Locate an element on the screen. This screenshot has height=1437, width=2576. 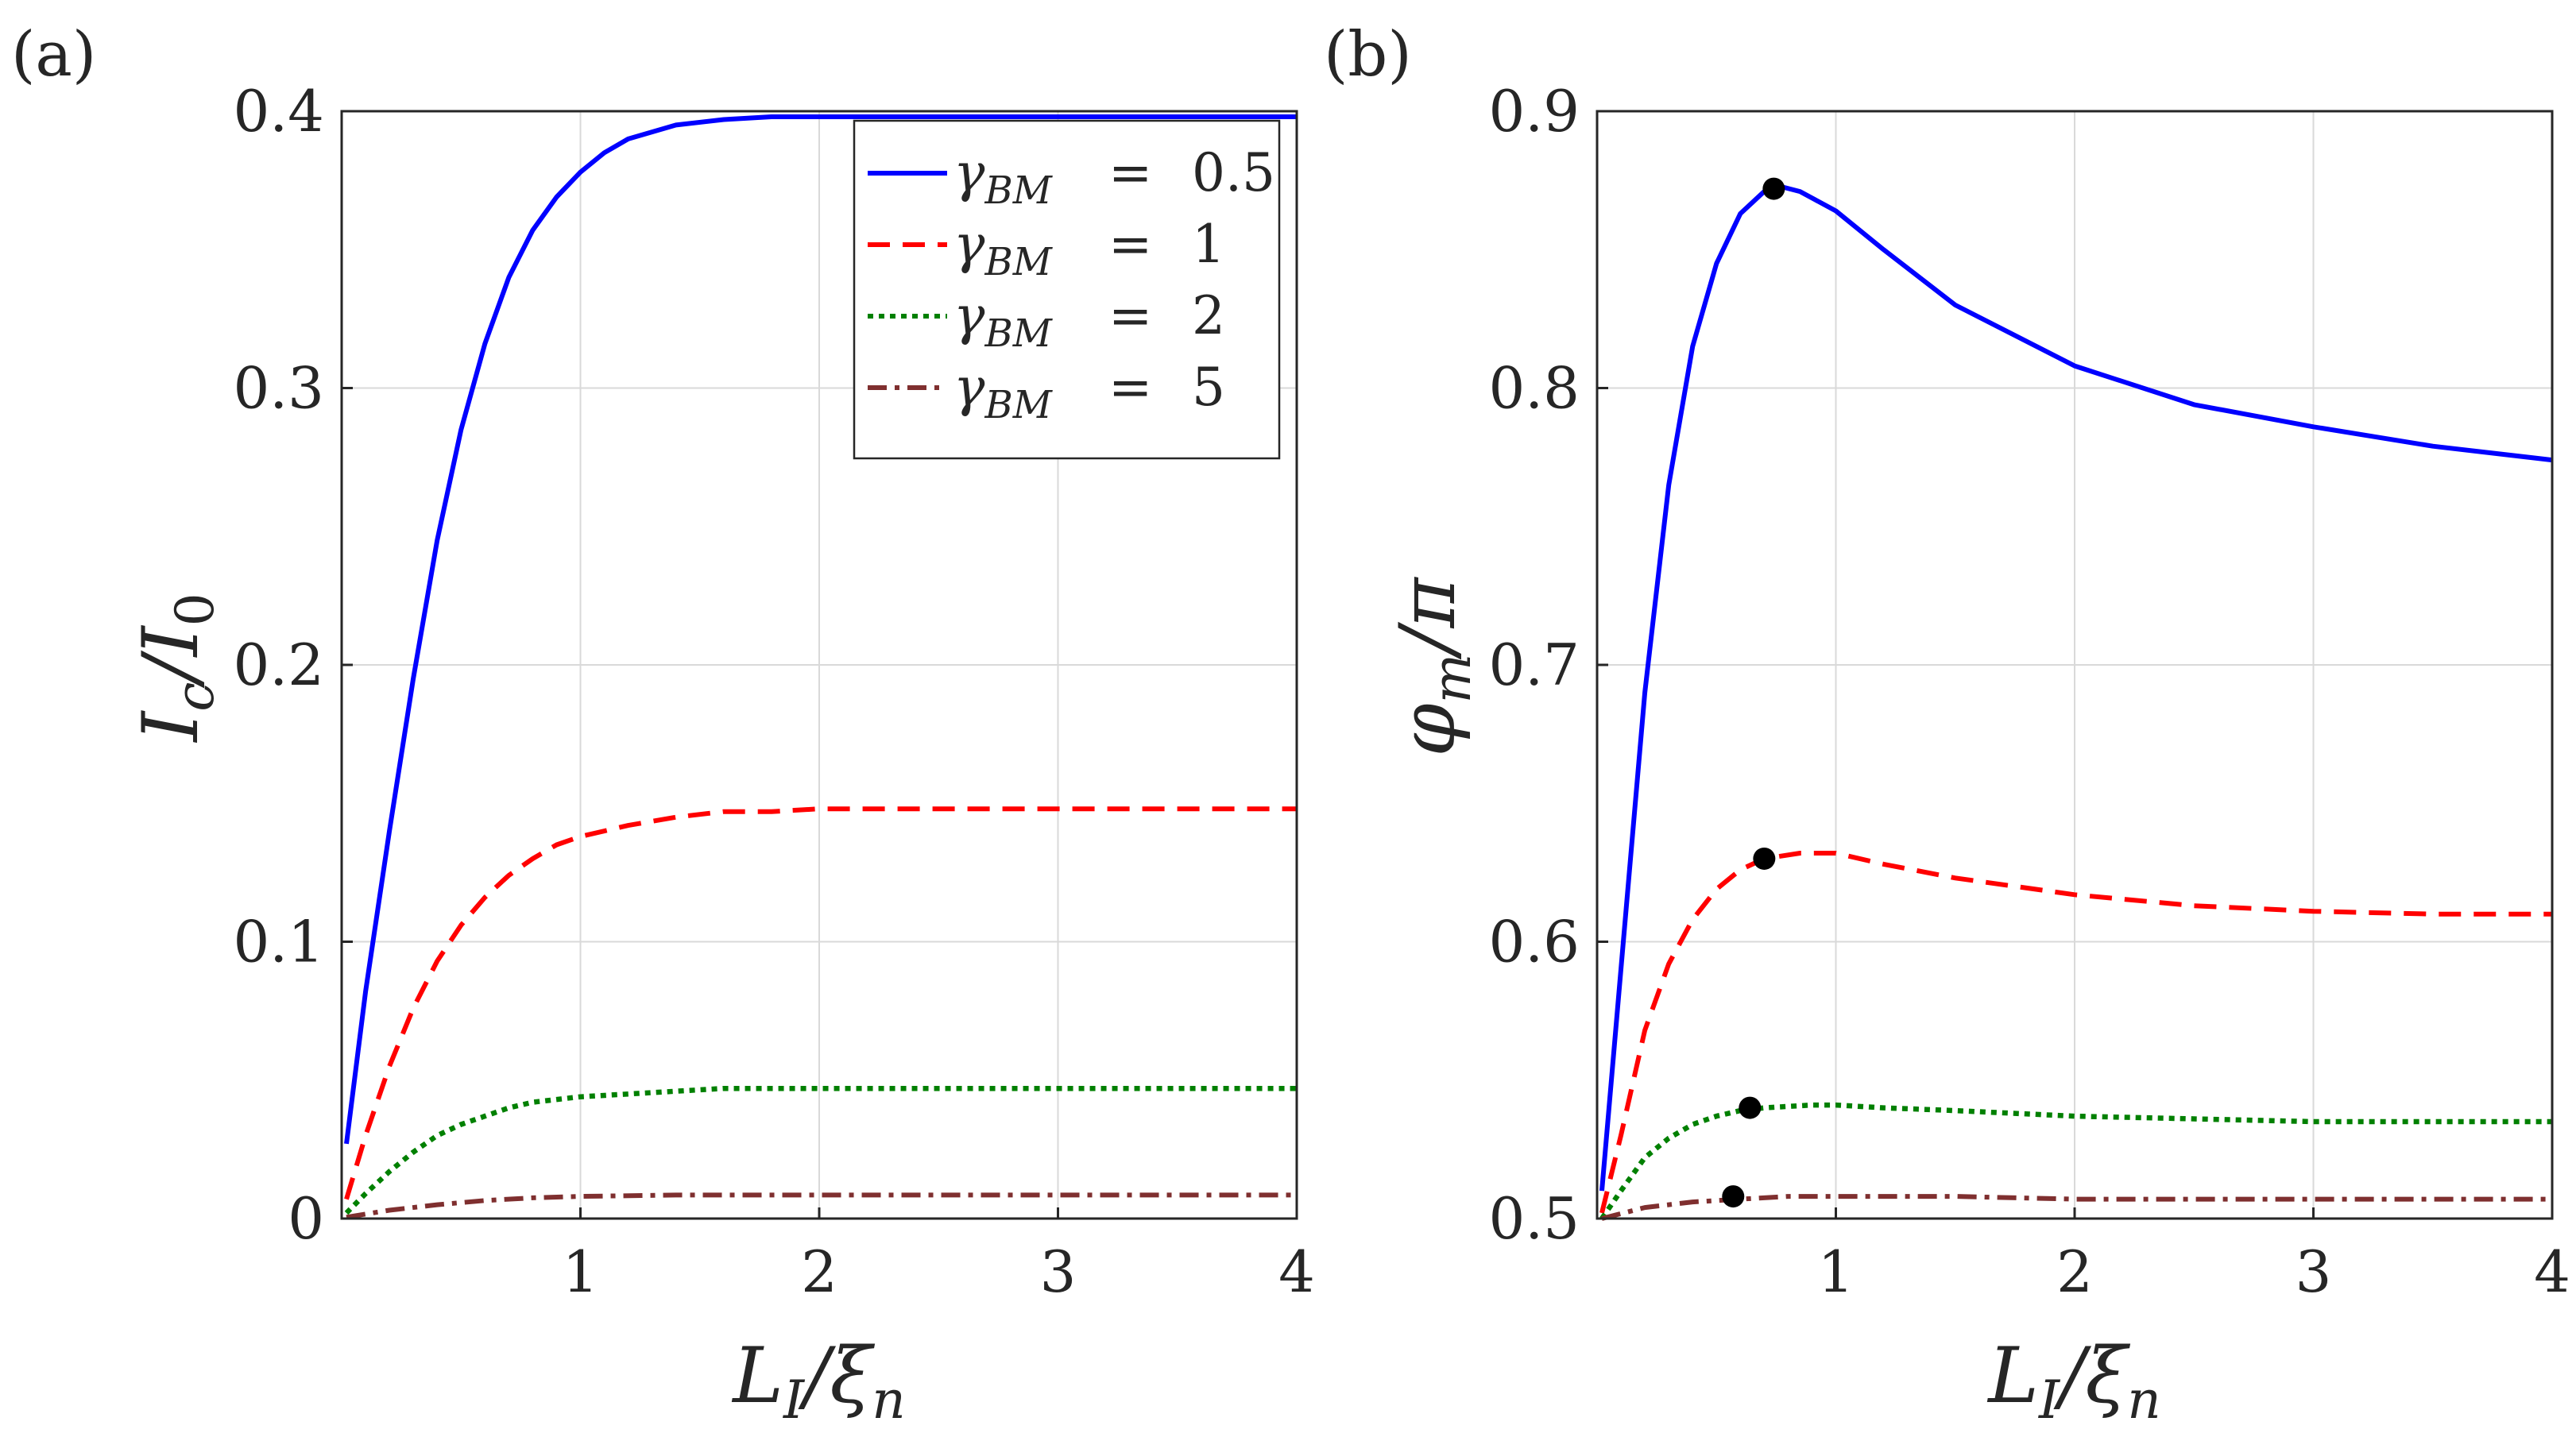
panel-b-xtick-label-3: 4 is located at coordinates (2552, 1271).